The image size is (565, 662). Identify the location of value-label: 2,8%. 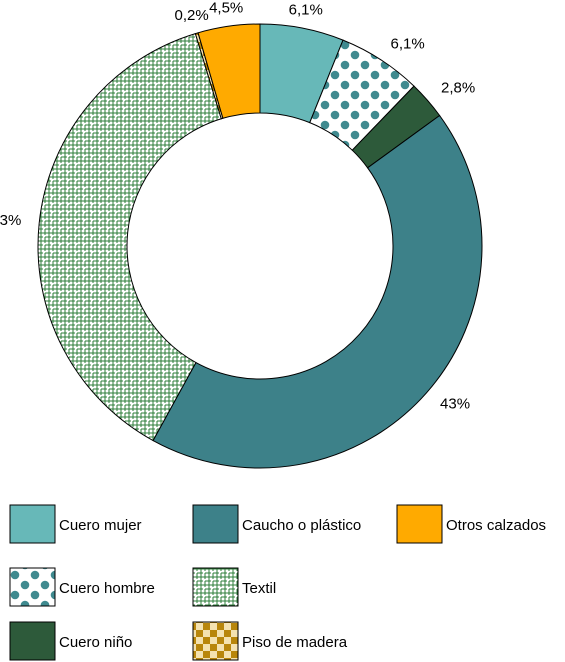
(458, 87).